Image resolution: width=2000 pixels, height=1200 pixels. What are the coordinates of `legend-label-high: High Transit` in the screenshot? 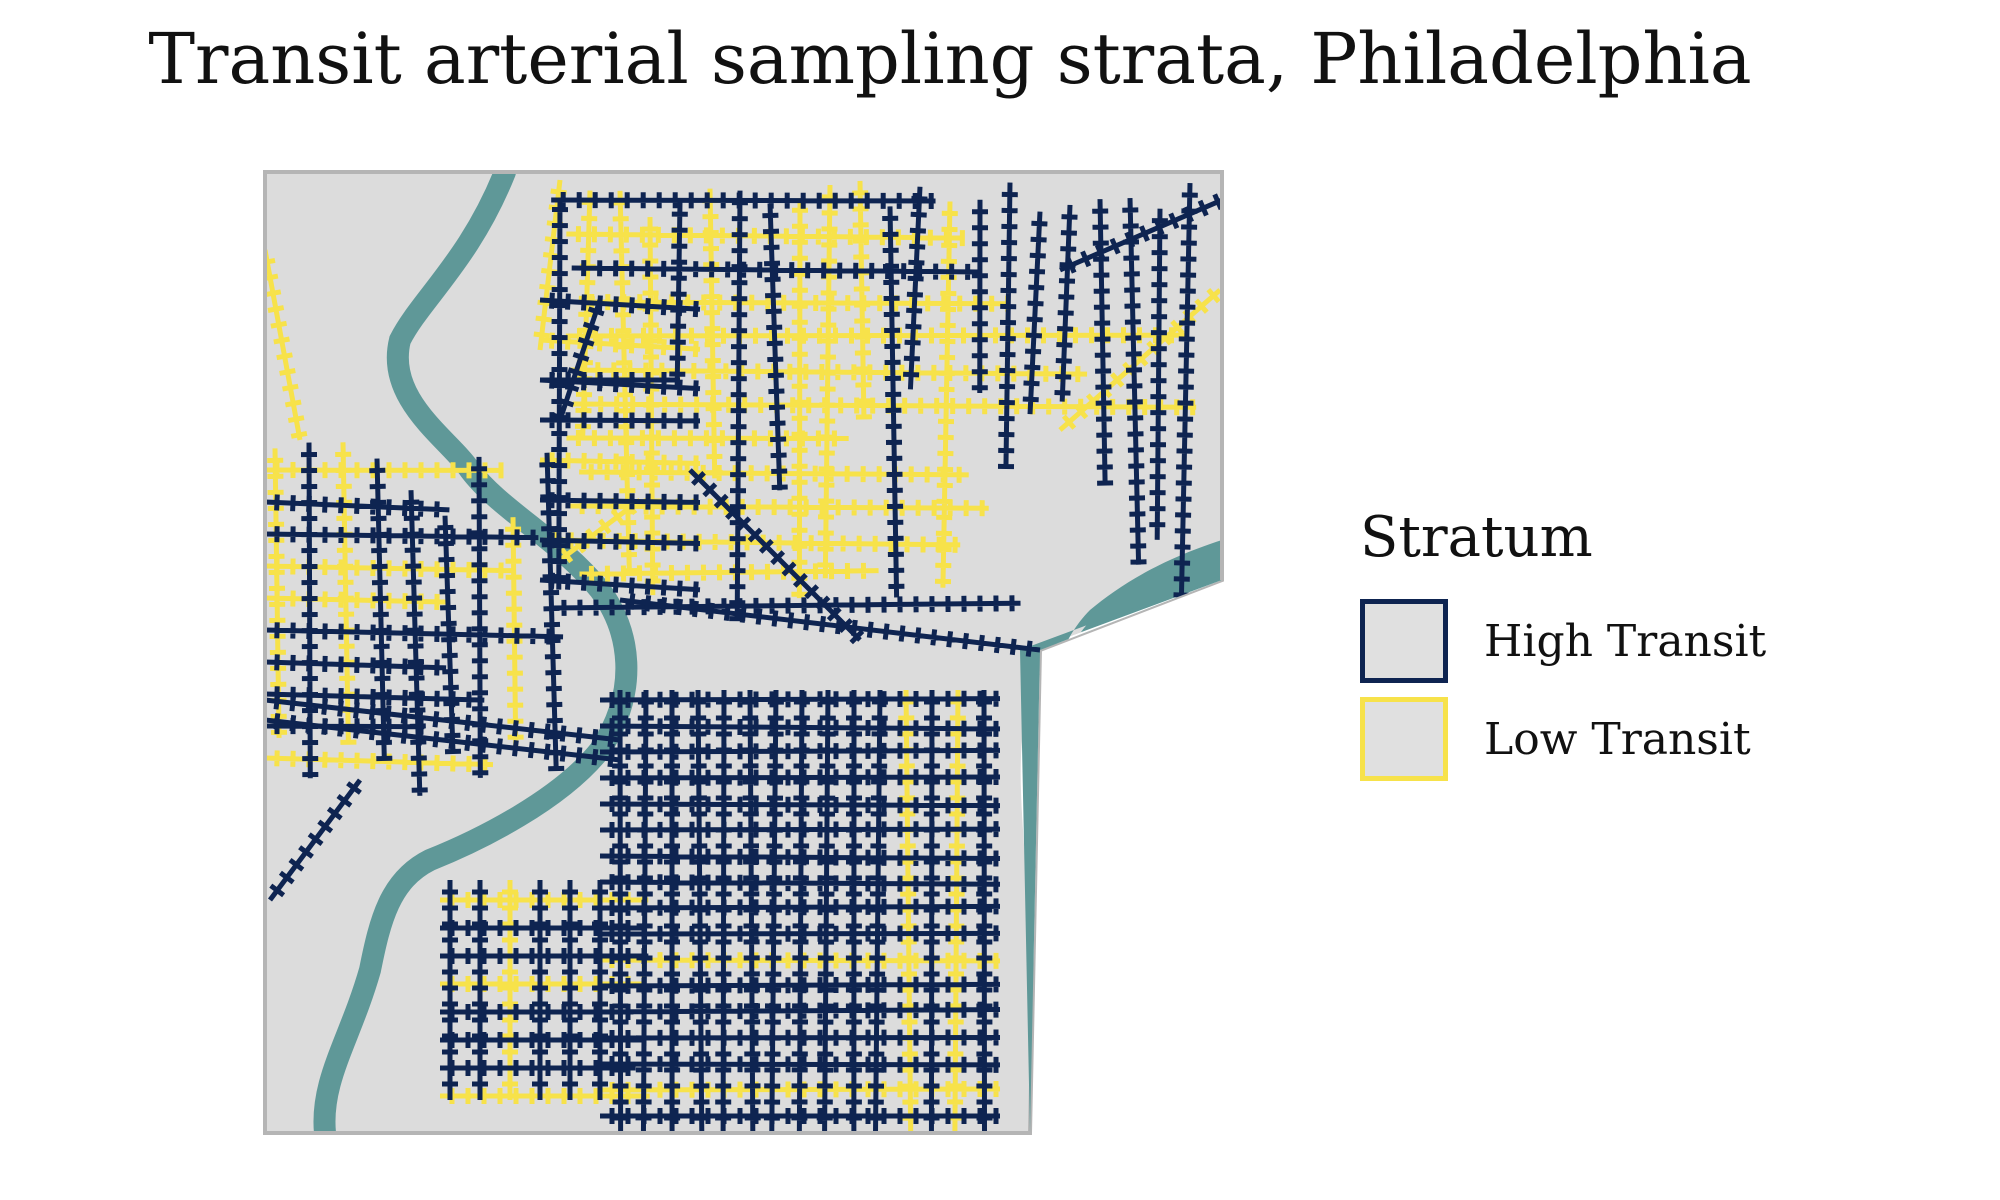 It's located at (1625, 641).